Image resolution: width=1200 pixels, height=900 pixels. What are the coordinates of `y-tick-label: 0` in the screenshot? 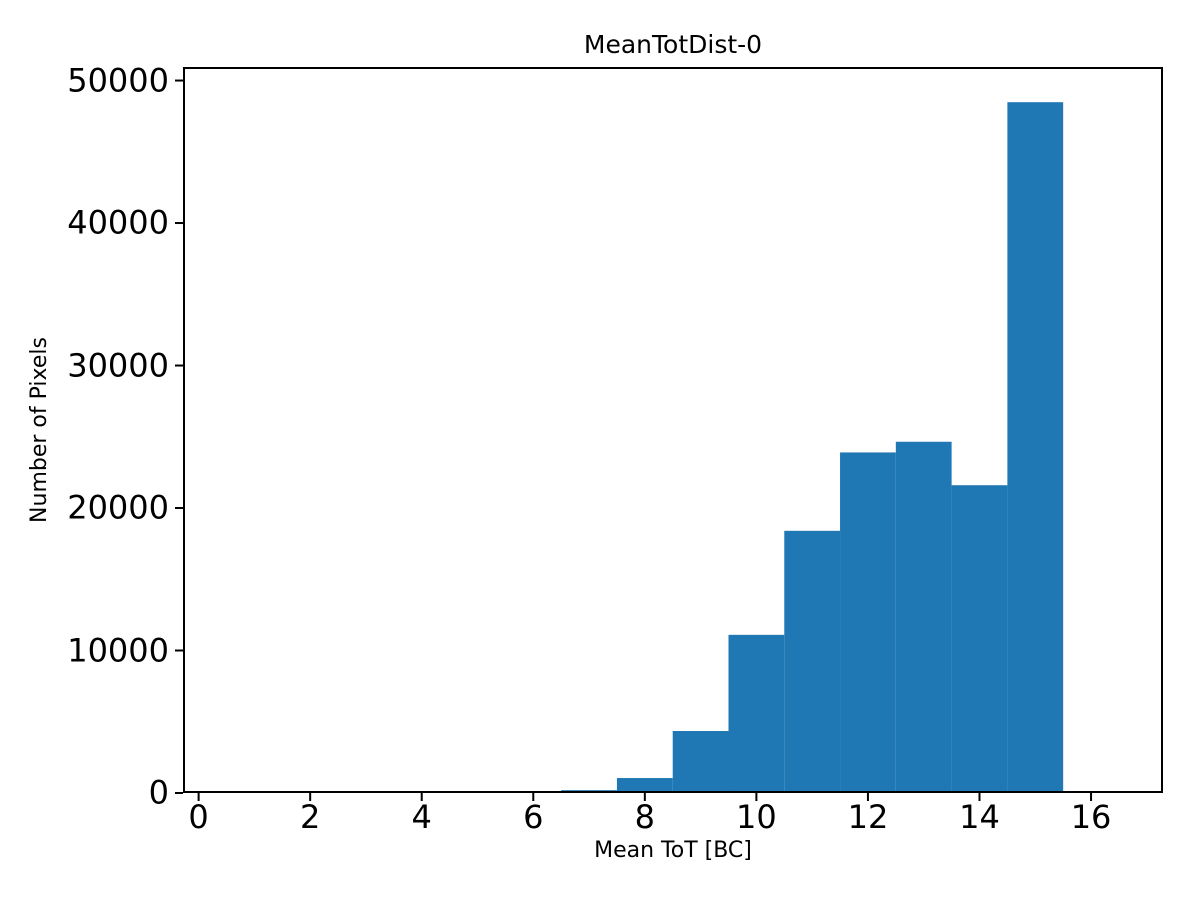 It's located at (158, 792).